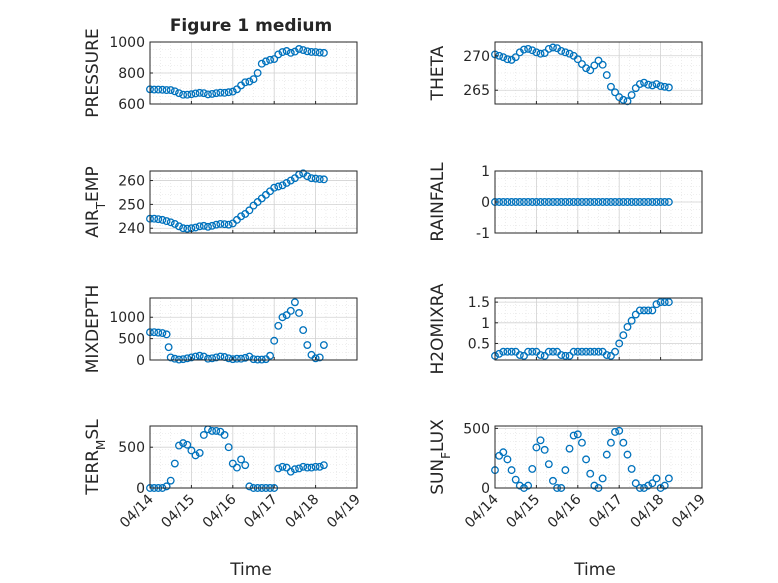 The width and height of the screenshot is (778, 583). Describe the element at coordinates (565, 329) in the screenshot. I see `subplot-h2omixra: 0.5 1 1.5 H2OMIXRA` at that location.